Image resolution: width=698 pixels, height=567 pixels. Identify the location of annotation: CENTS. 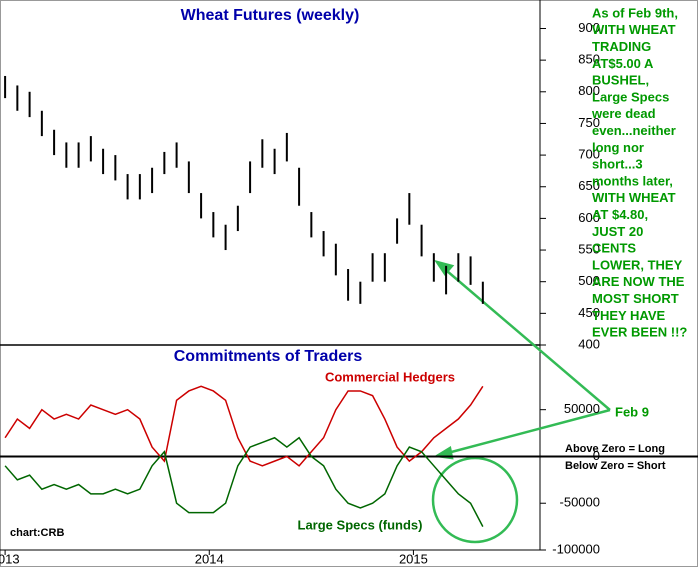
(614, 248).